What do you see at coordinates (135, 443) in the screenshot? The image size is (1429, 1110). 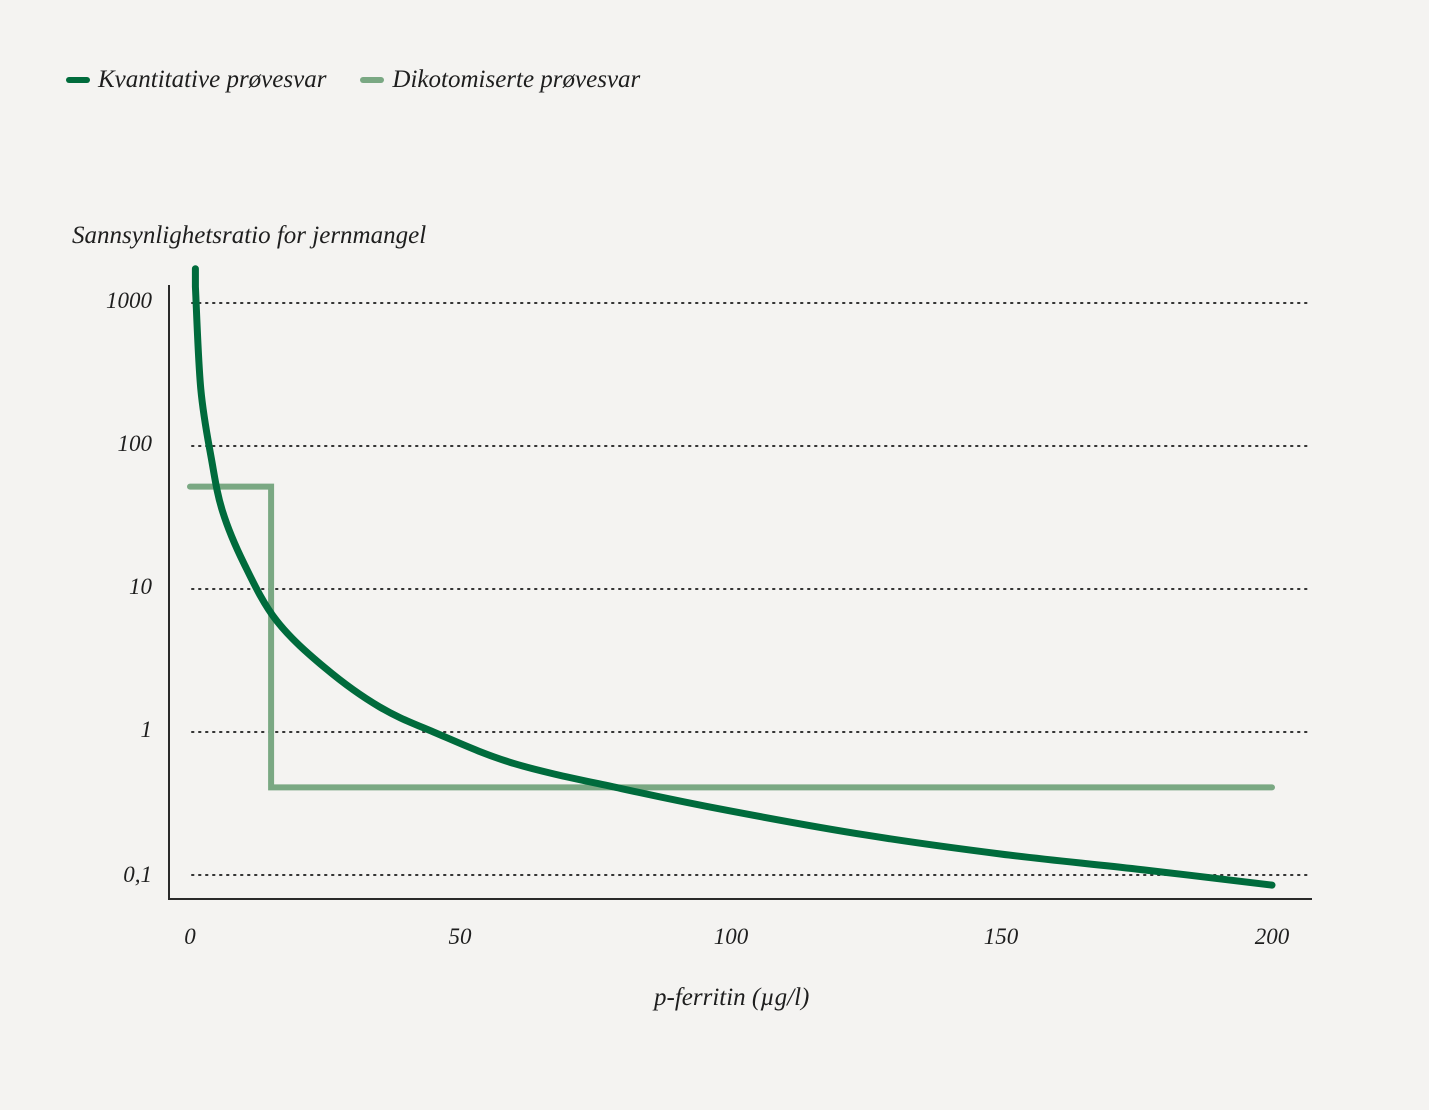 I see `y-tick-label: 100` at bounding box center [135, 443].